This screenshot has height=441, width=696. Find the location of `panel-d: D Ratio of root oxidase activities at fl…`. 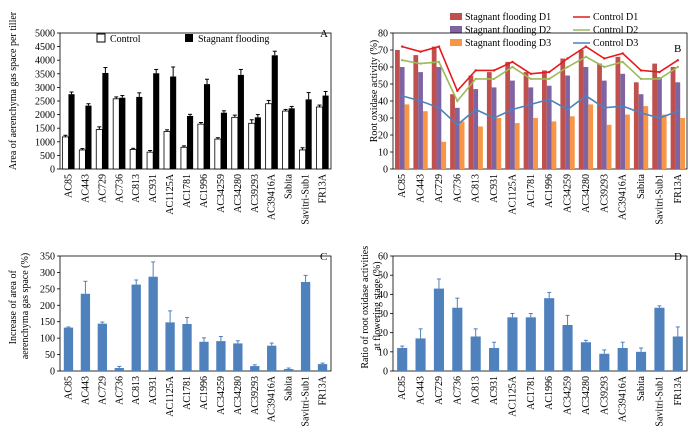

panel-d: D Ratio of root oxidase activities at fl… is located at coordinates (521, 306).